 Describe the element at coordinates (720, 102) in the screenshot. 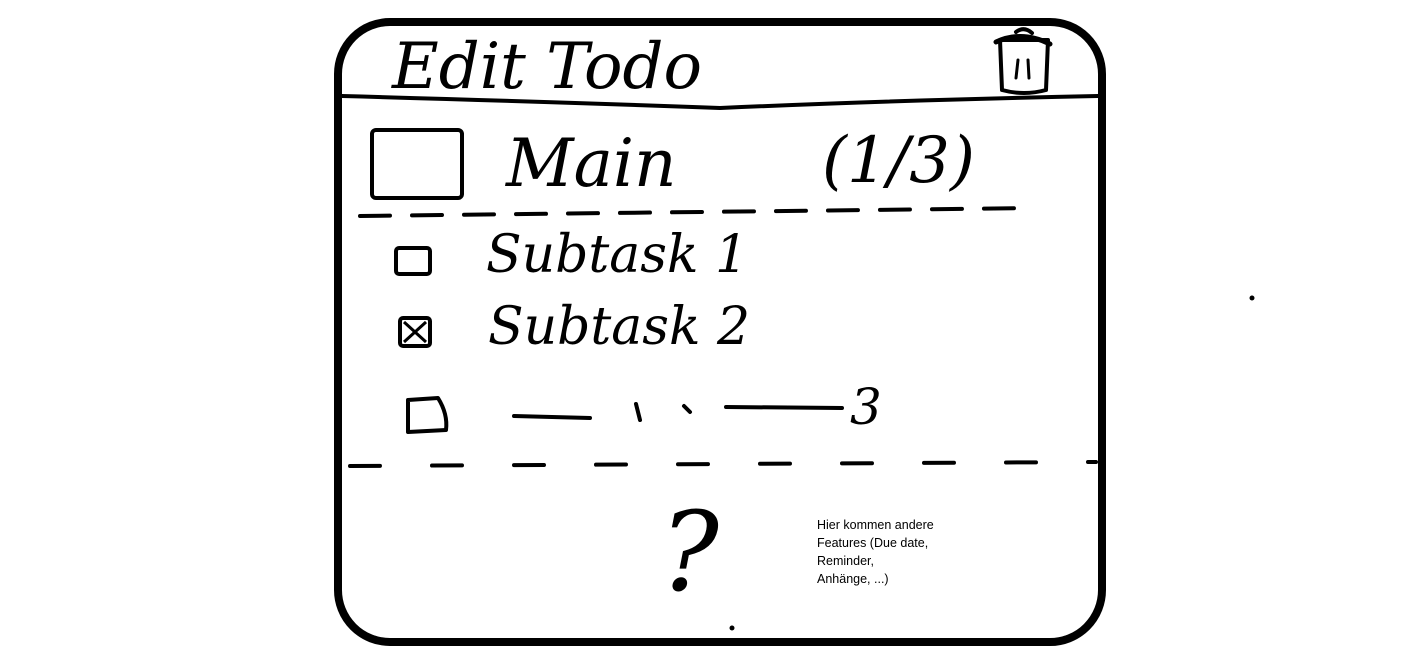

I see `header-divider` at that location.